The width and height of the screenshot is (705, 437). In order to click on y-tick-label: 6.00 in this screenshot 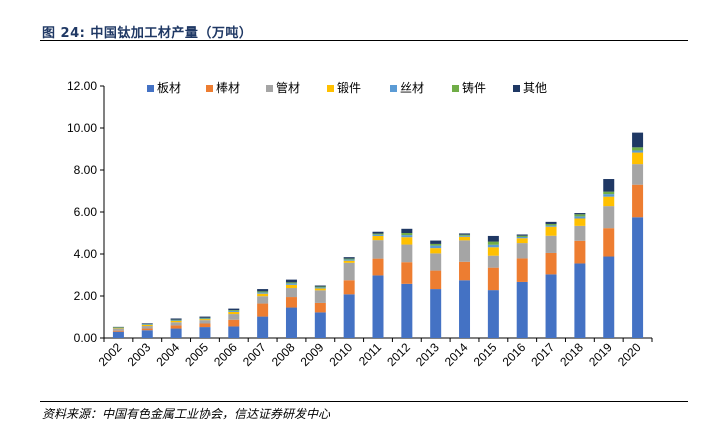, I will do `click(86, 212)`.